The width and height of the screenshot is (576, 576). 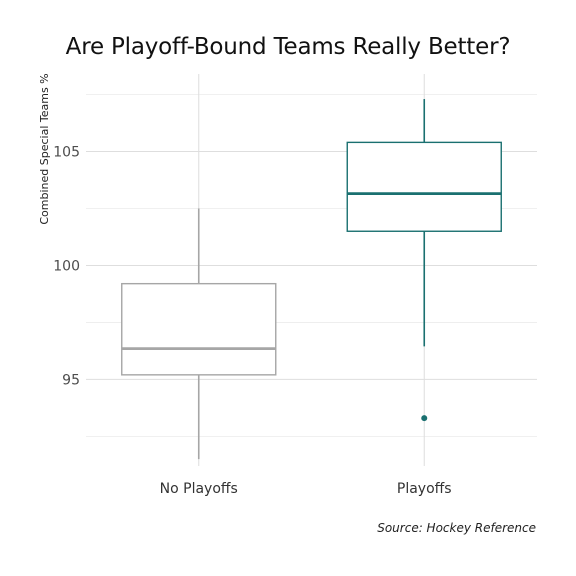 What do you see at coordinates (456, 528) in the screenshot?
I see `source-caption: Source: Hockey Reference` at bounding box center [456, 528].